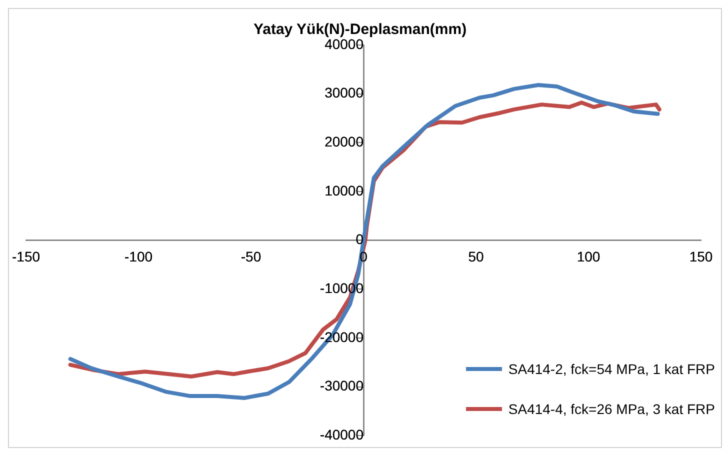 This screenshot has width=728, height=454. What do you see at coordinates (701, 256) in the screenshot?
I see `x-tick-label: 150` at bounding box center [701, 256].